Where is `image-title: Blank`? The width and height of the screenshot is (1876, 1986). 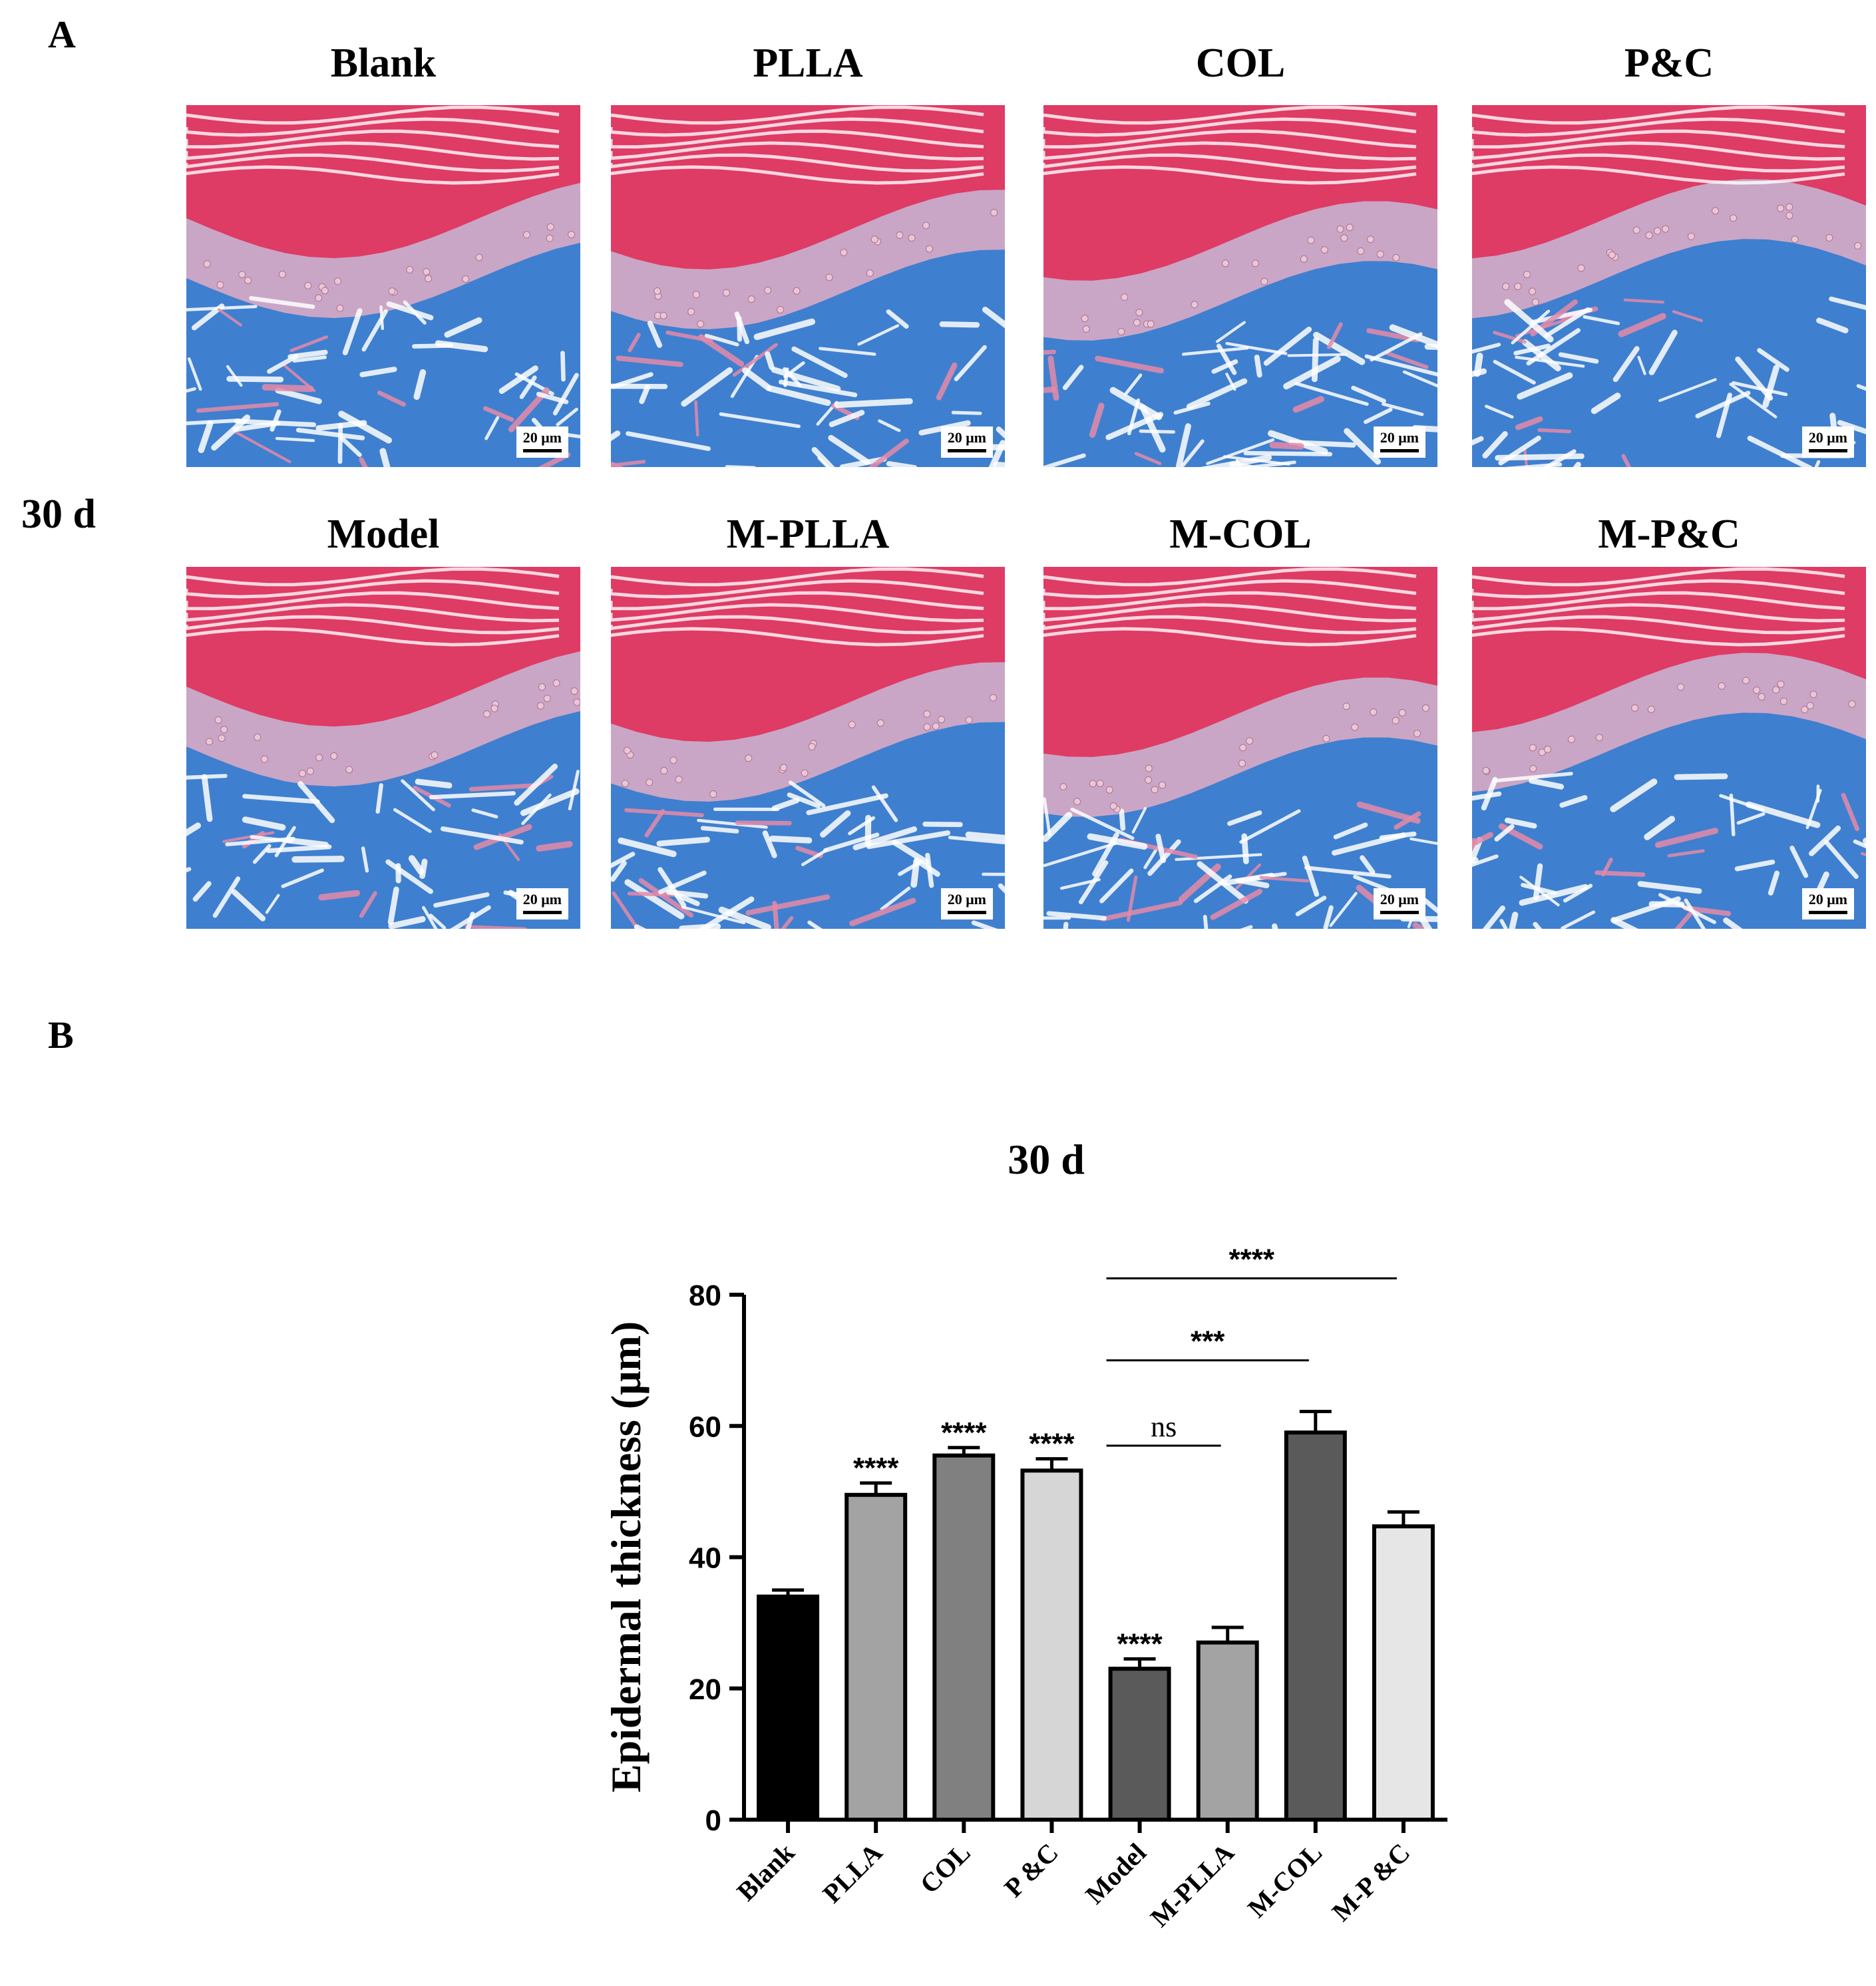 image-title: Blank is located at coordinates (383, 64).